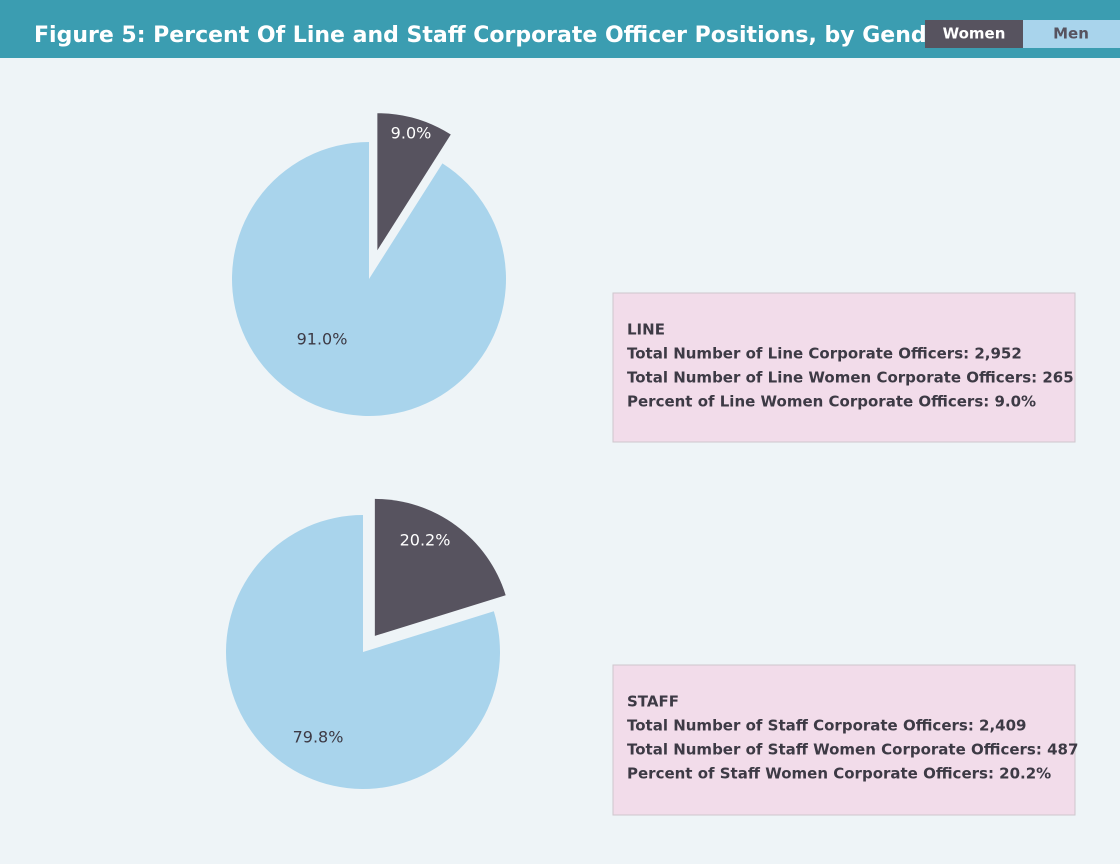 This screenshot has width=1120, height=864. Describe the element at coordinates (646, 330) in the screenshot. I see `info-line: LINE` at that location.